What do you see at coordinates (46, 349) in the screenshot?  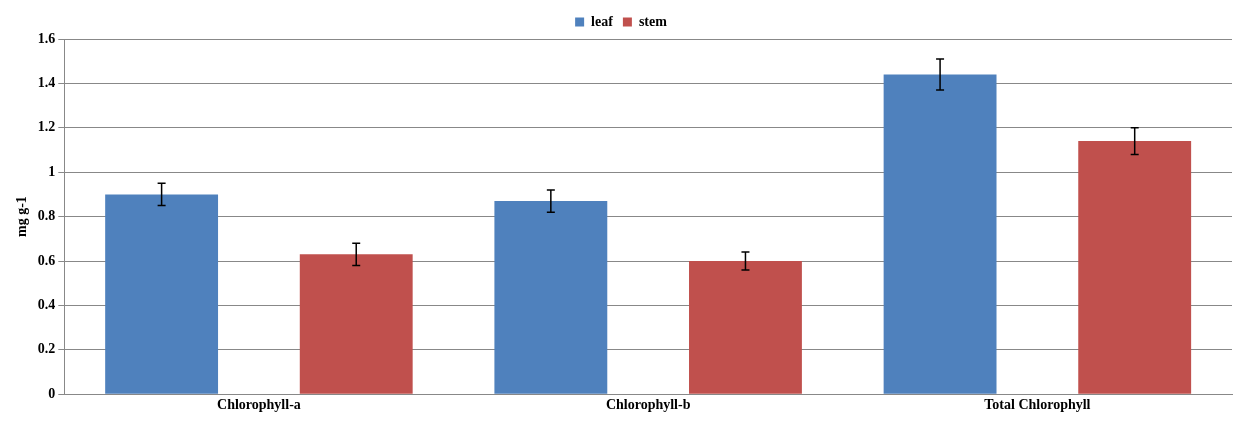 I see `y-tick-label: 0.2` at bounding box center [46, 349].